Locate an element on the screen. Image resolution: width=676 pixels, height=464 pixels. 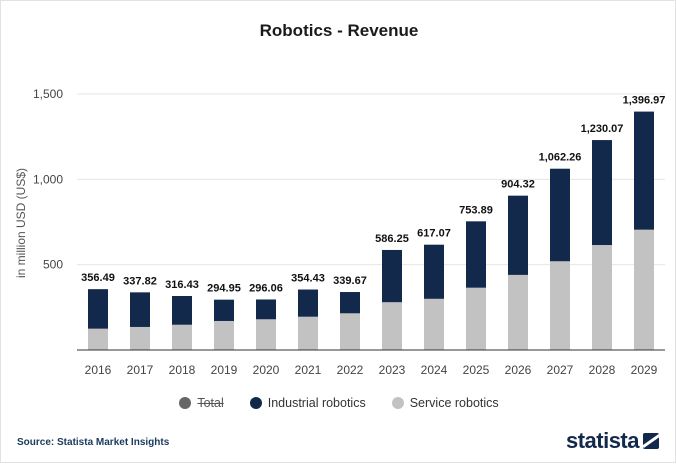
x-tick-label: 2017 is located at coordinates (140, 370).